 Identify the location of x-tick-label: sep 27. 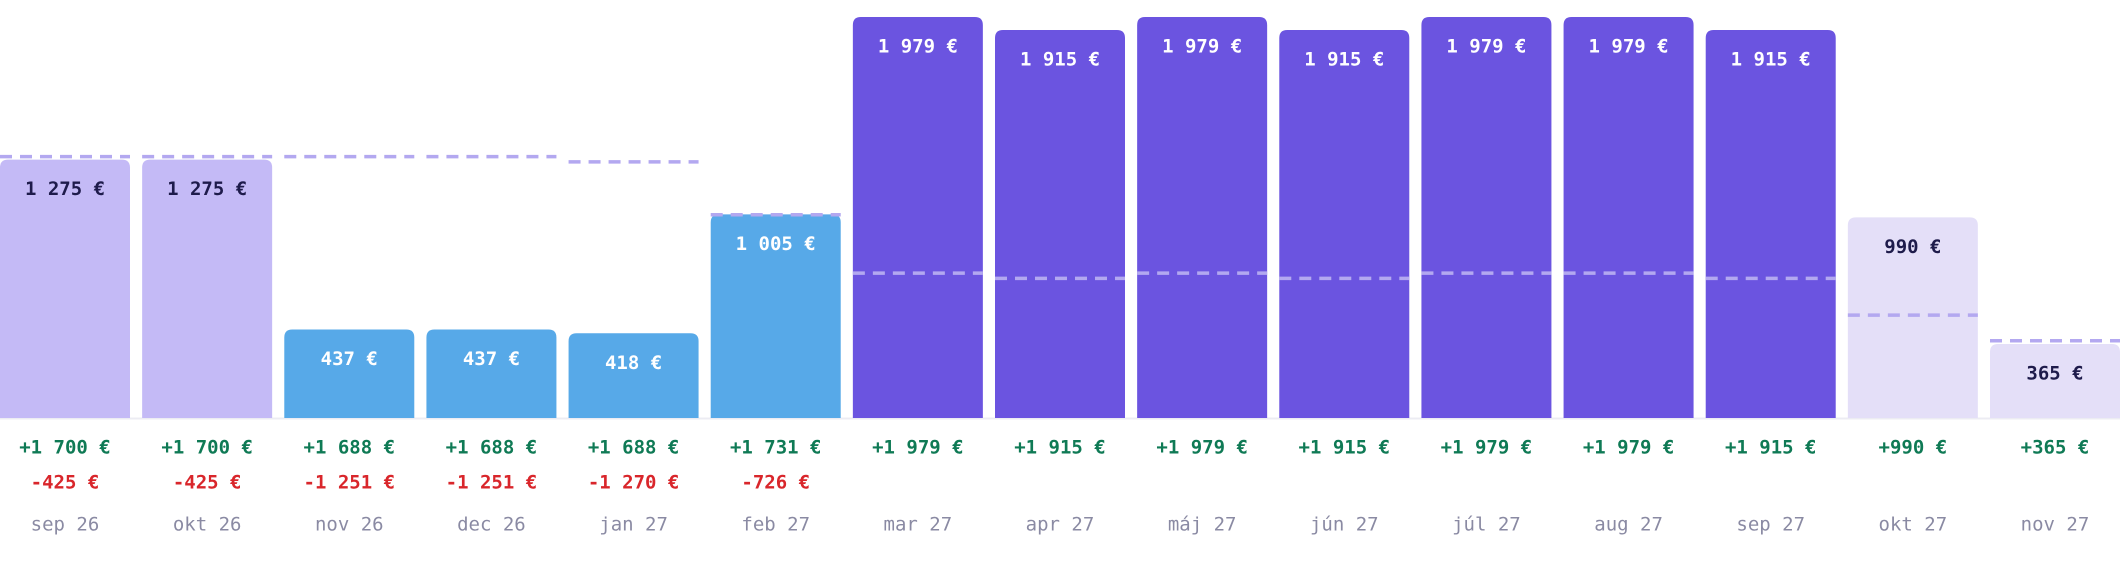
(1770, 525).